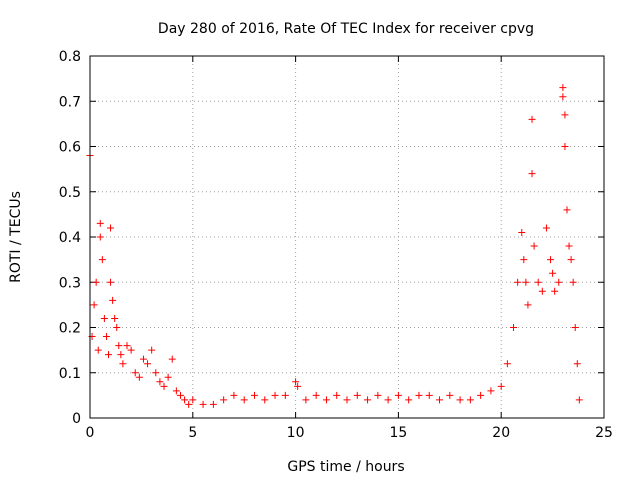 The height and width of the screenshot is (484, 640). Describe the element at coordinates (398, 433) in the screenshot. I see `x-tick-label: 15` at that location.